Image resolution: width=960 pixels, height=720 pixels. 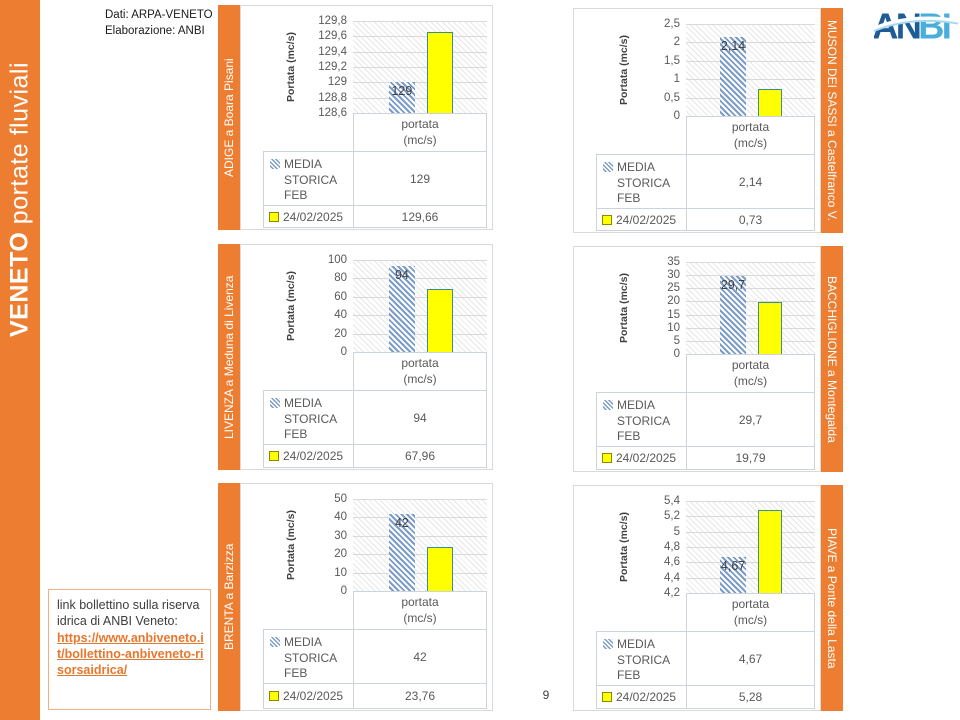 I want to click on station-label: MUSON DEI SASSI a Castelfranco V., so click(x=832, y=120).